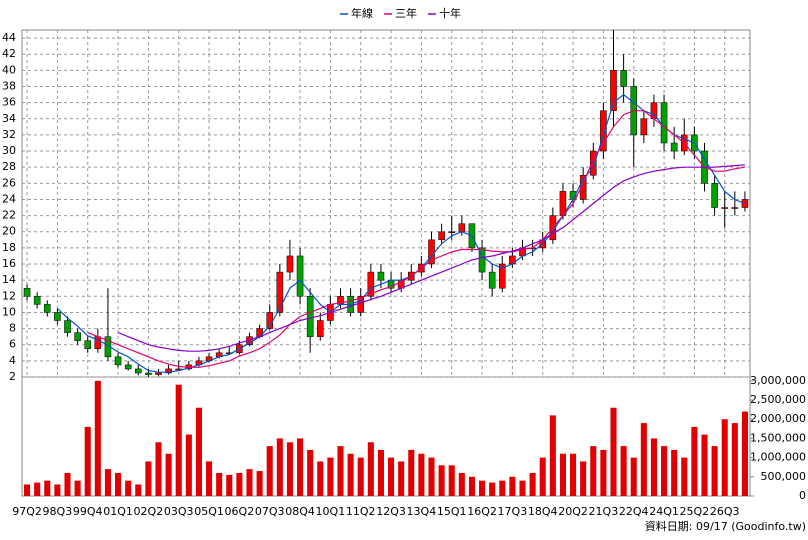  I want to click on x-tick-label: 03Q3, so click(179, 511).